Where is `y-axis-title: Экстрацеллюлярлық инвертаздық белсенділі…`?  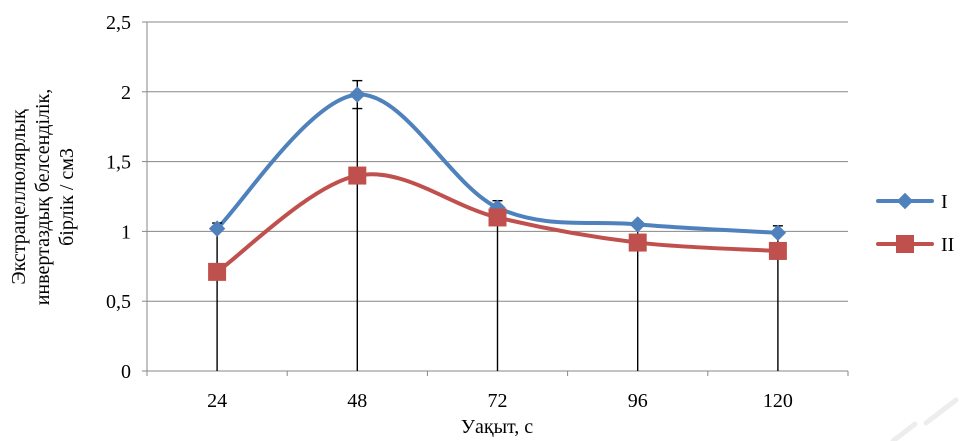
y-axis-title: Экстрацеллюлярлық инвертаздық белсенділі… is located at coordinates (43, 197).